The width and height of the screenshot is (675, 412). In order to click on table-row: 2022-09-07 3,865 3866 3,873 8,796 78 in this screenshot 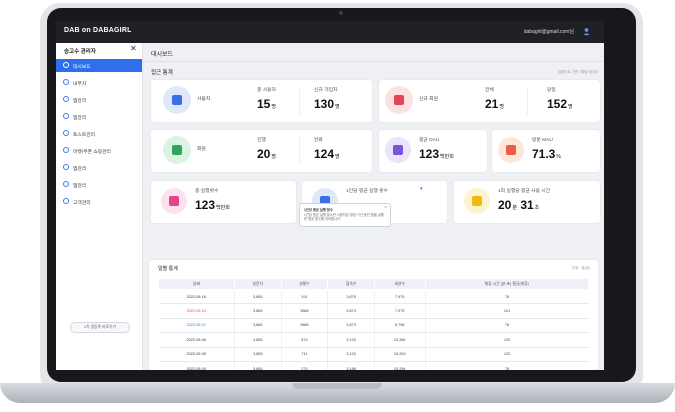, I will do `click(373, 326)`.